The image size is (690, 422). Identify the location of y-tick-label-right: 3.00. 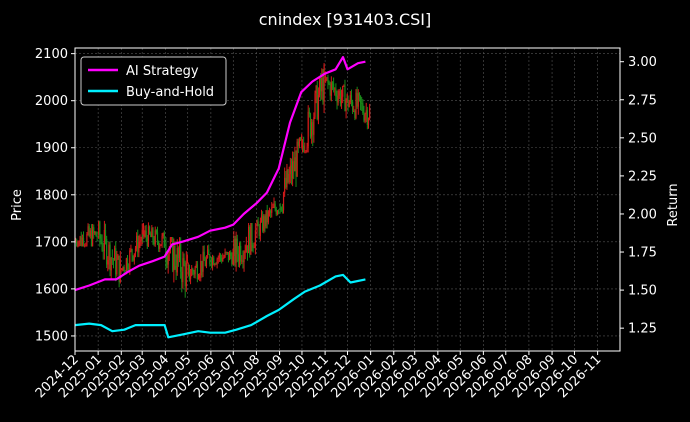
(642, 62).